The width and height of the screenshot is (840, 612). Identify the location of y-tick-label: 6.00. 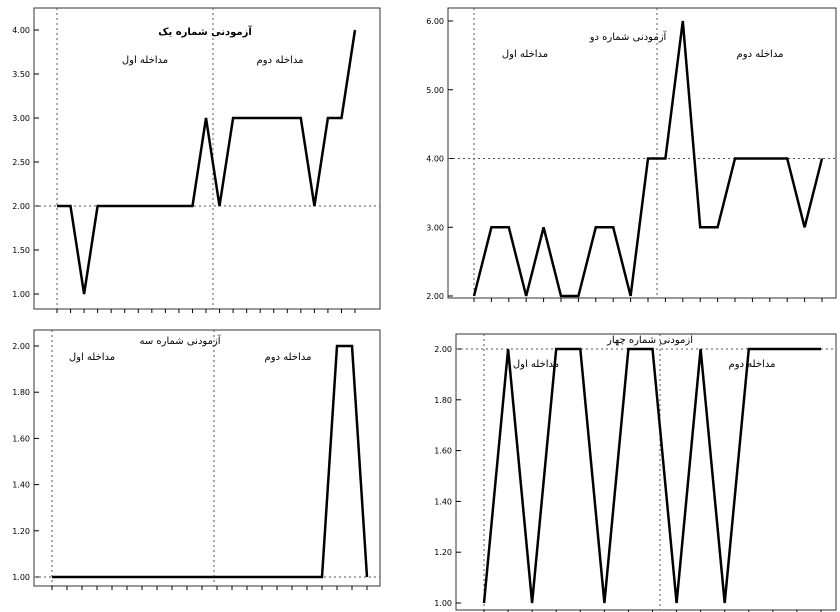
(435, 21).